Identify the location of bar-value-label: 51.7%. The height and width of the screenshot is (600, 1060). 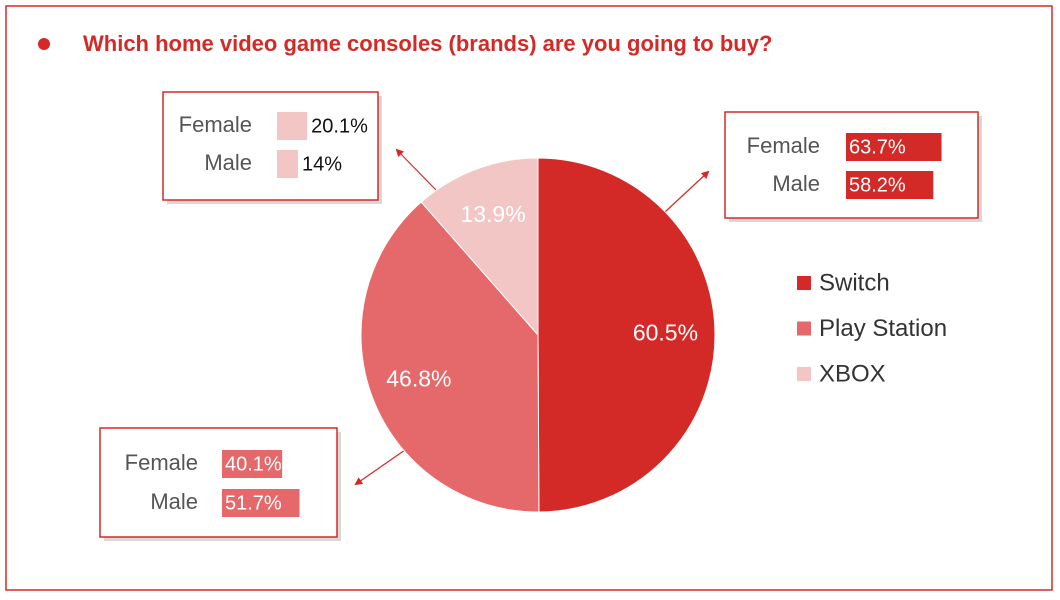
(253, 503).